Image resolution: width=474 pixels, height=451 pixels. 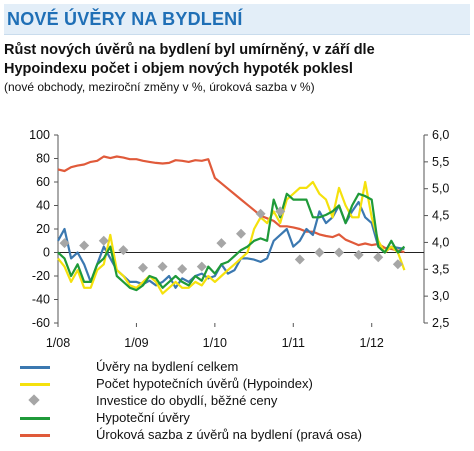 What do you see at coordinates (34, 400) in the screenshot?
I see `legend-diamond-icon` at bounding box center [34, 400].